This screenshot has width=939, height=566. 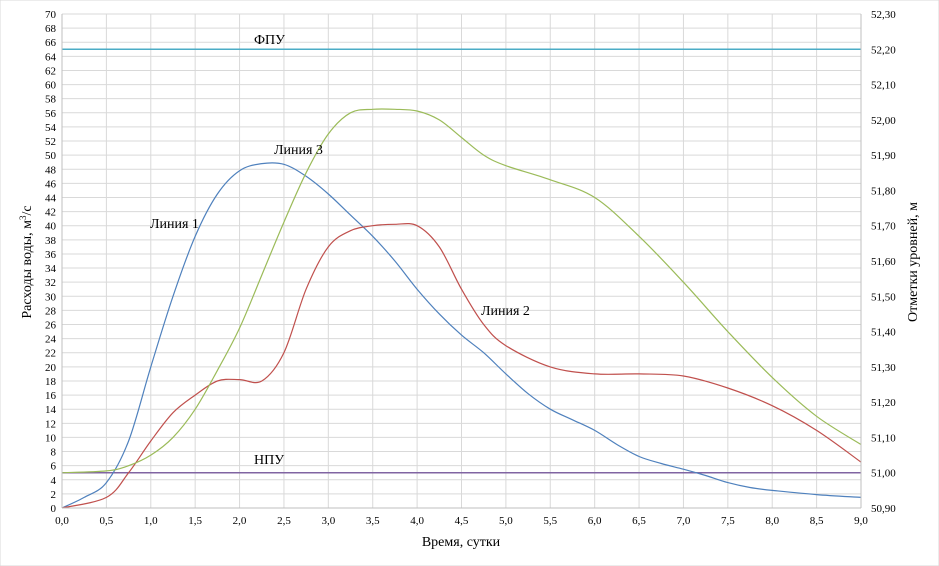 What do you see at coordinates (50, 283) in the screenshot?
I see `y-tick-label: 32` at bounding box center [50, 283].